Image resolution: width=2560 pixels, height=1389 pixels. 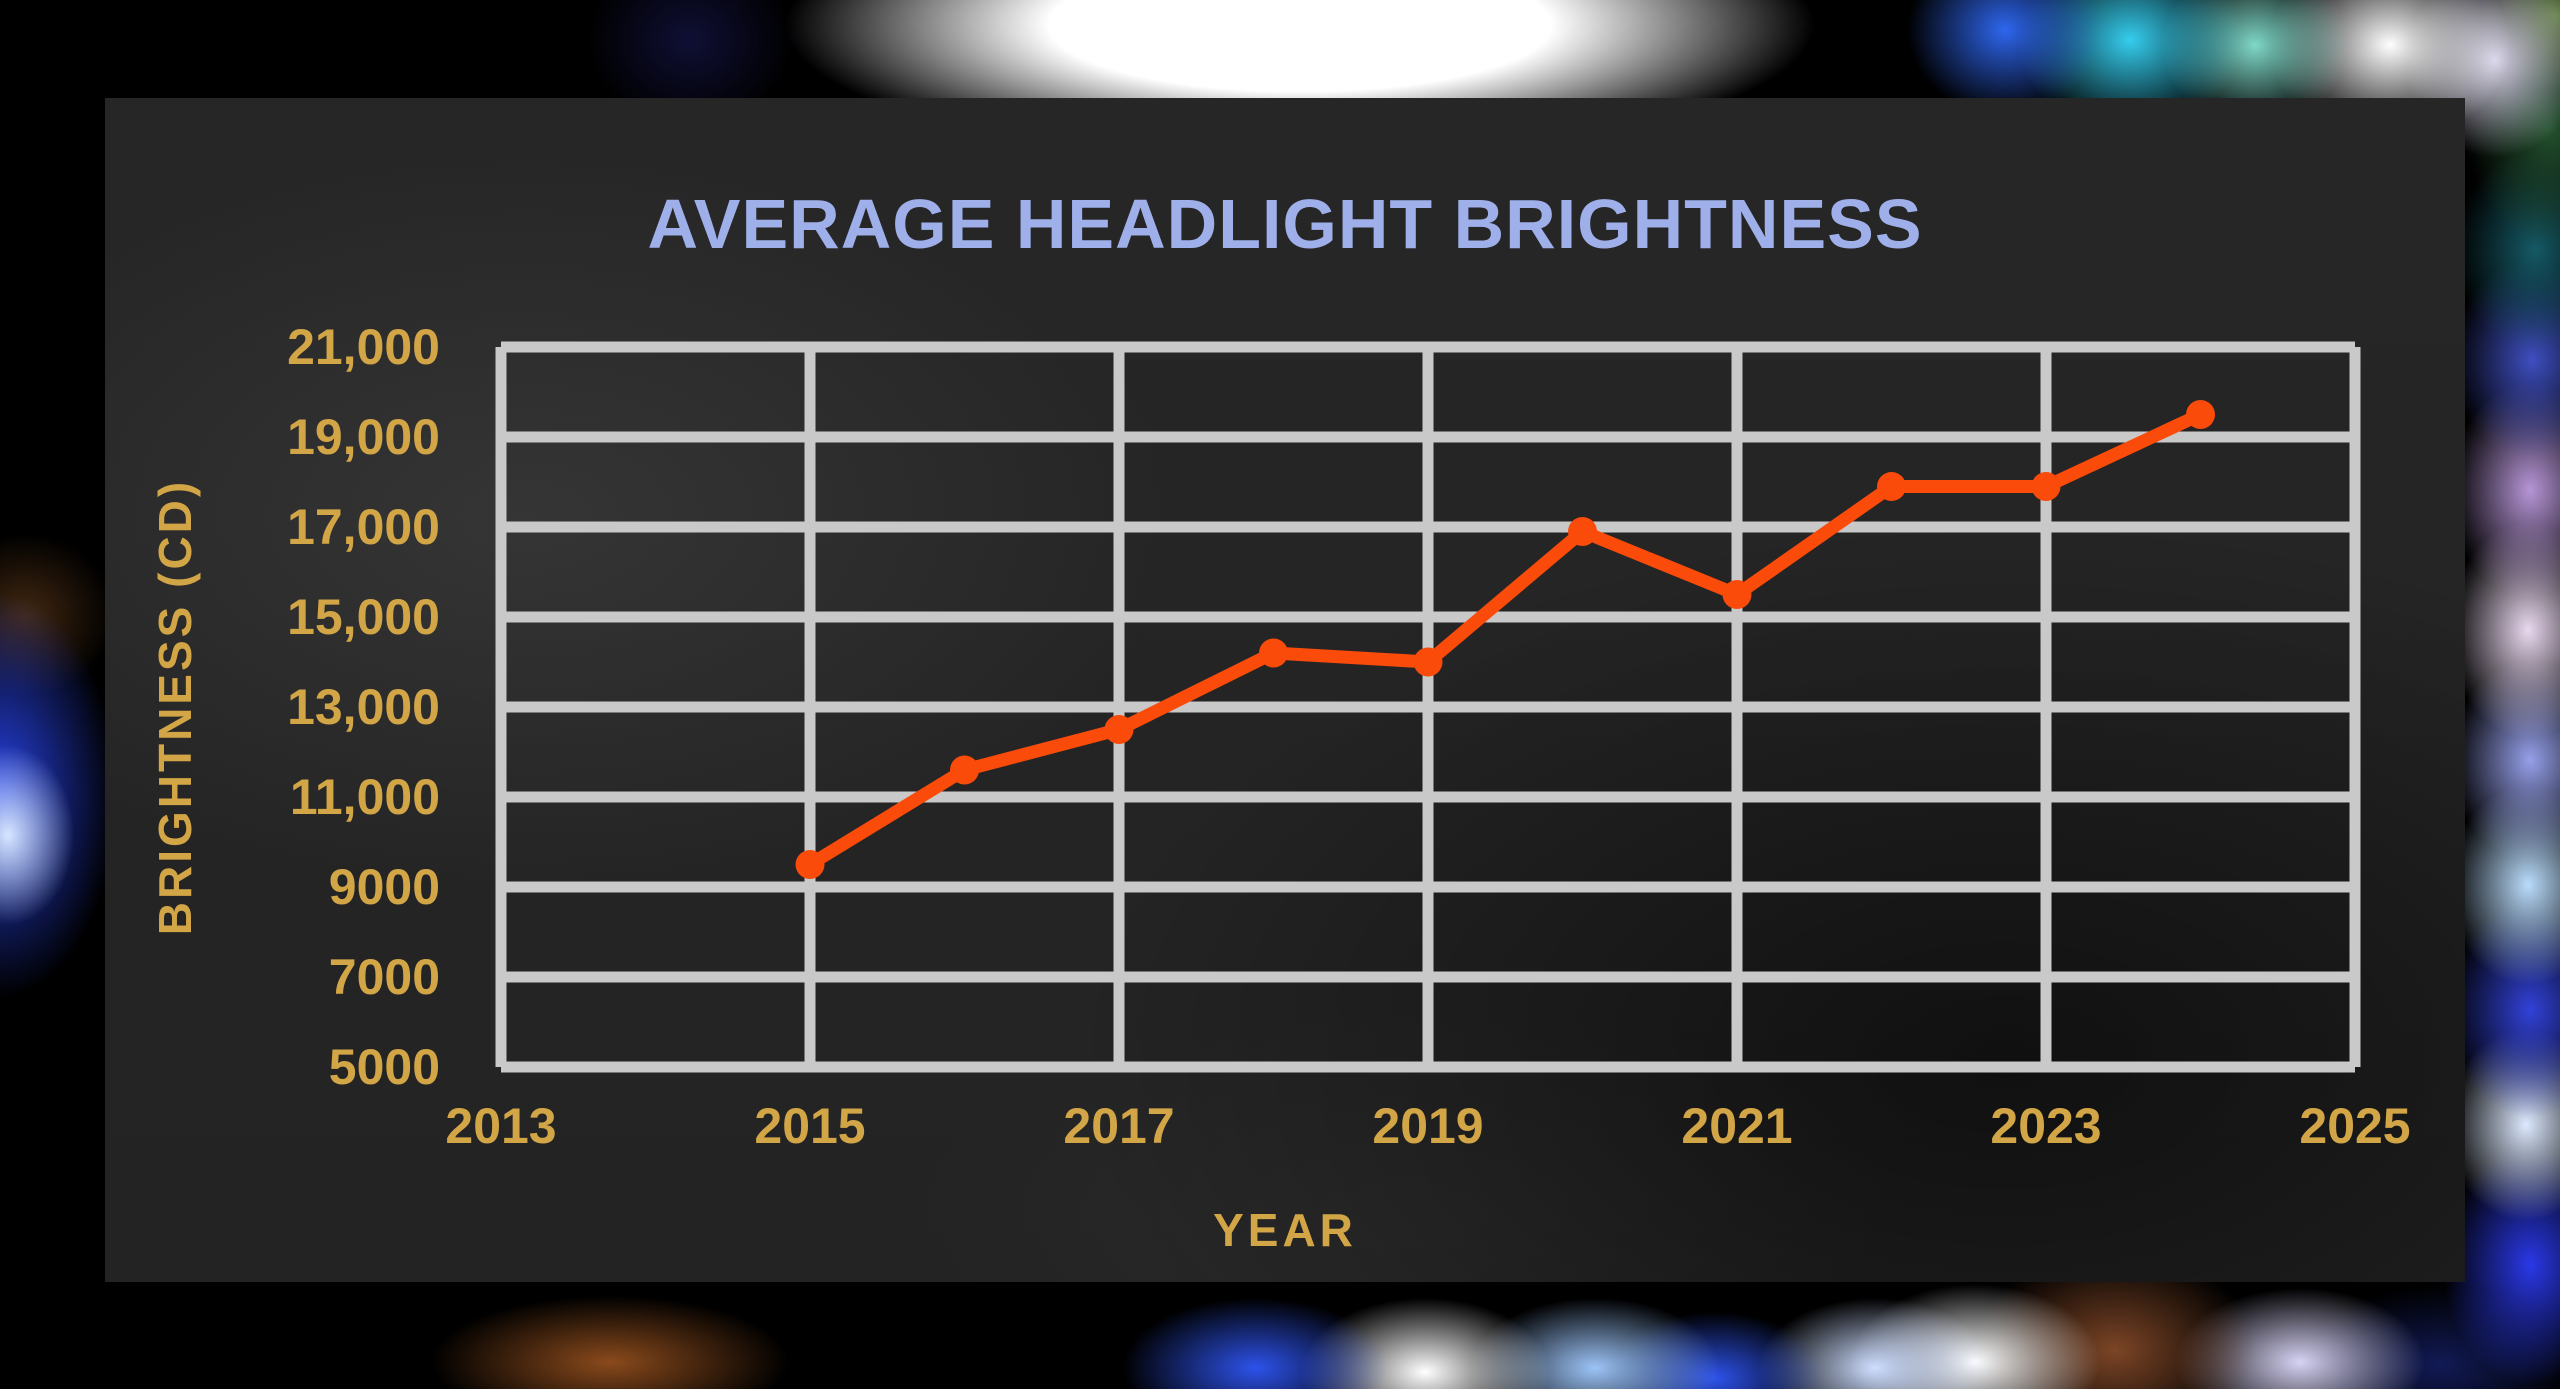 I want to click on x-tick-label: 2015, so click(x=810, y=1126).